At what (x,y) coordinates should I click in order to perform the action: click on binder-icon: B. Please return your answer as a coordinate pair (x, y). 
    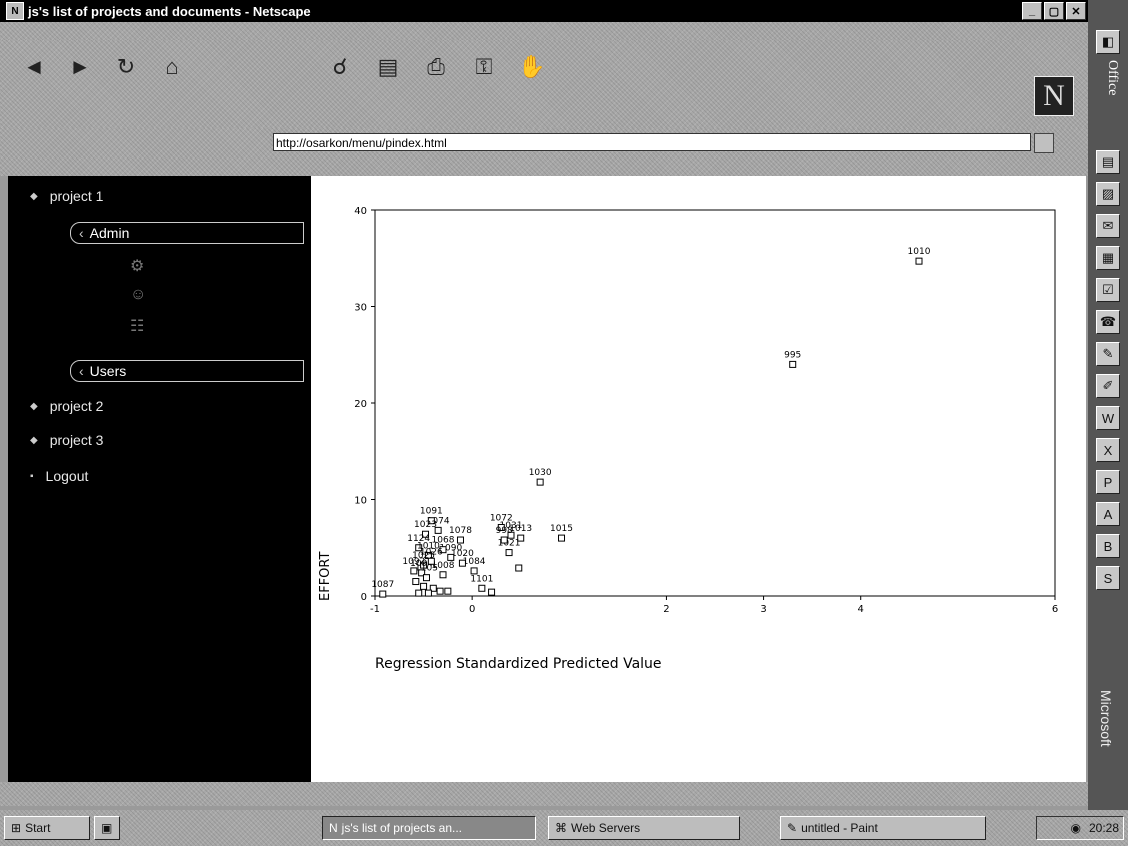
    Looking at the image, I should click on (1108, 546).